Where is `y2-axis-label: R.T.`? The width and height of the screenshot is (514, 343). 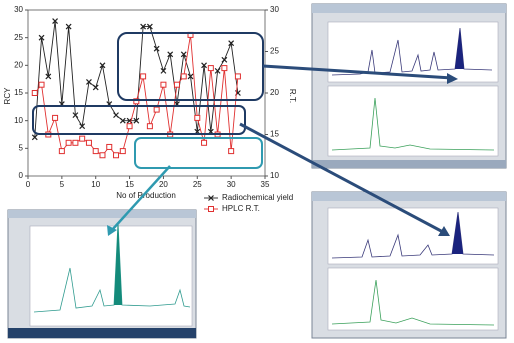 y2-axis-label: R.T. is located at coordinates (292, 96).